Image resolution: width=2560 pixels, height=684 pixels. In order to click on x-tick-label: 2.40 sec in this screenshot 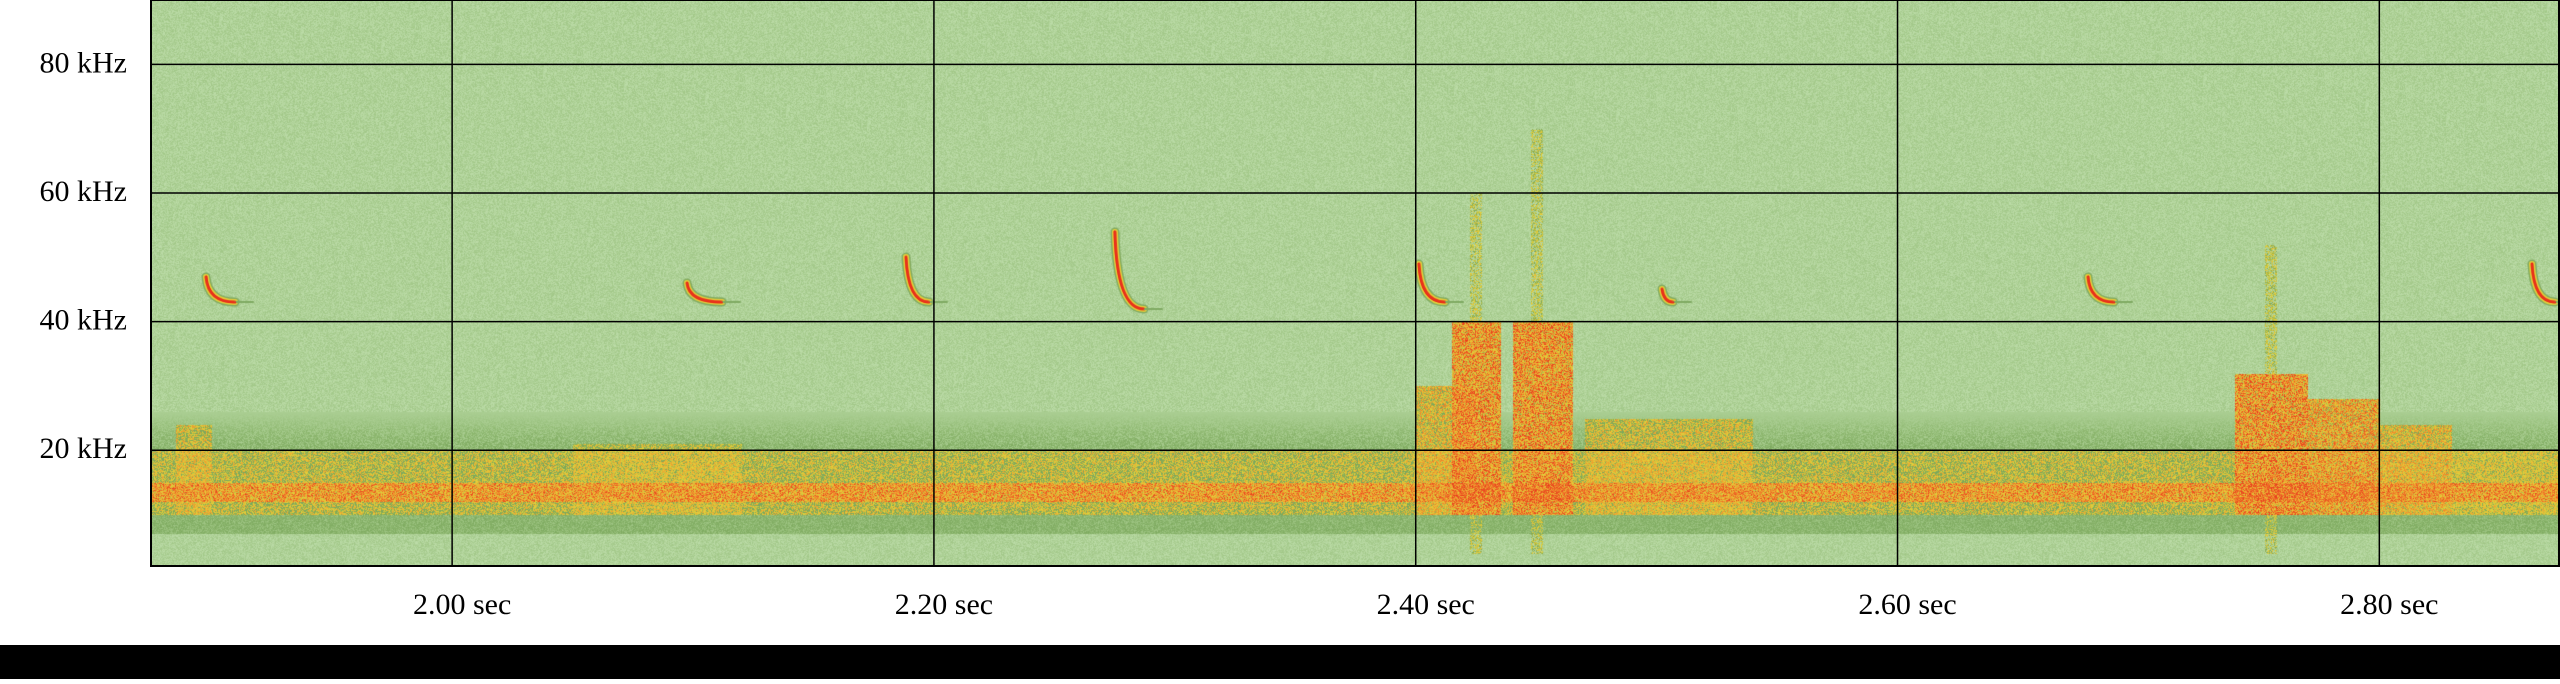, I will do `click(1426, 604)`.